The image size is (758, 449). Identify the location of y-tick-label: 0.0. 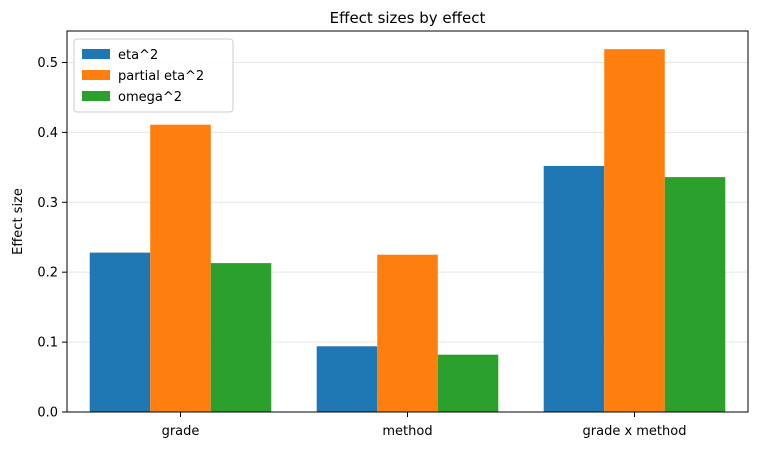
(47, 413).